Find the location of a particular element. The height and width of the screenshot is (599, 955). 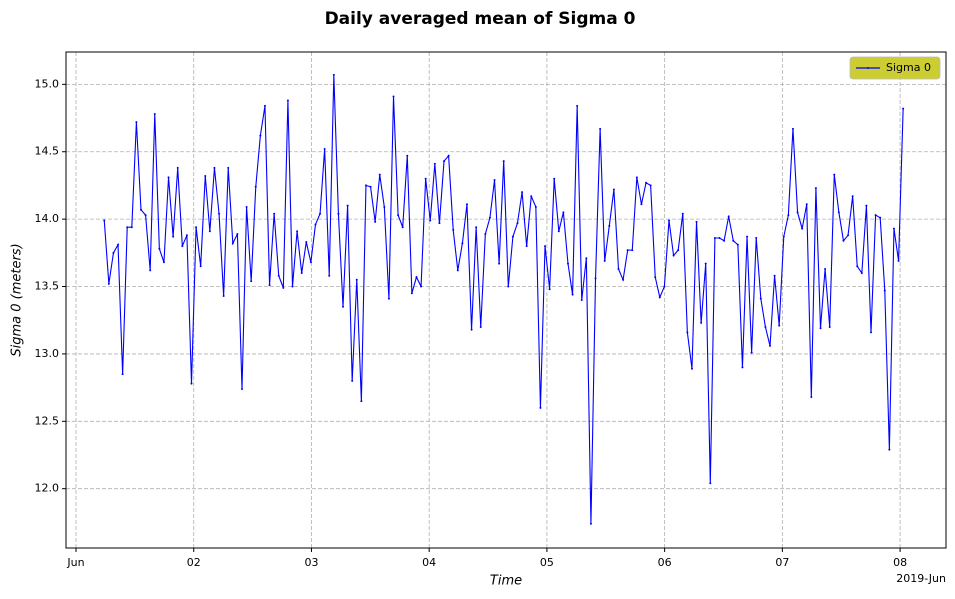

x-tick-label: 03 is located at coordinates (311, 562).